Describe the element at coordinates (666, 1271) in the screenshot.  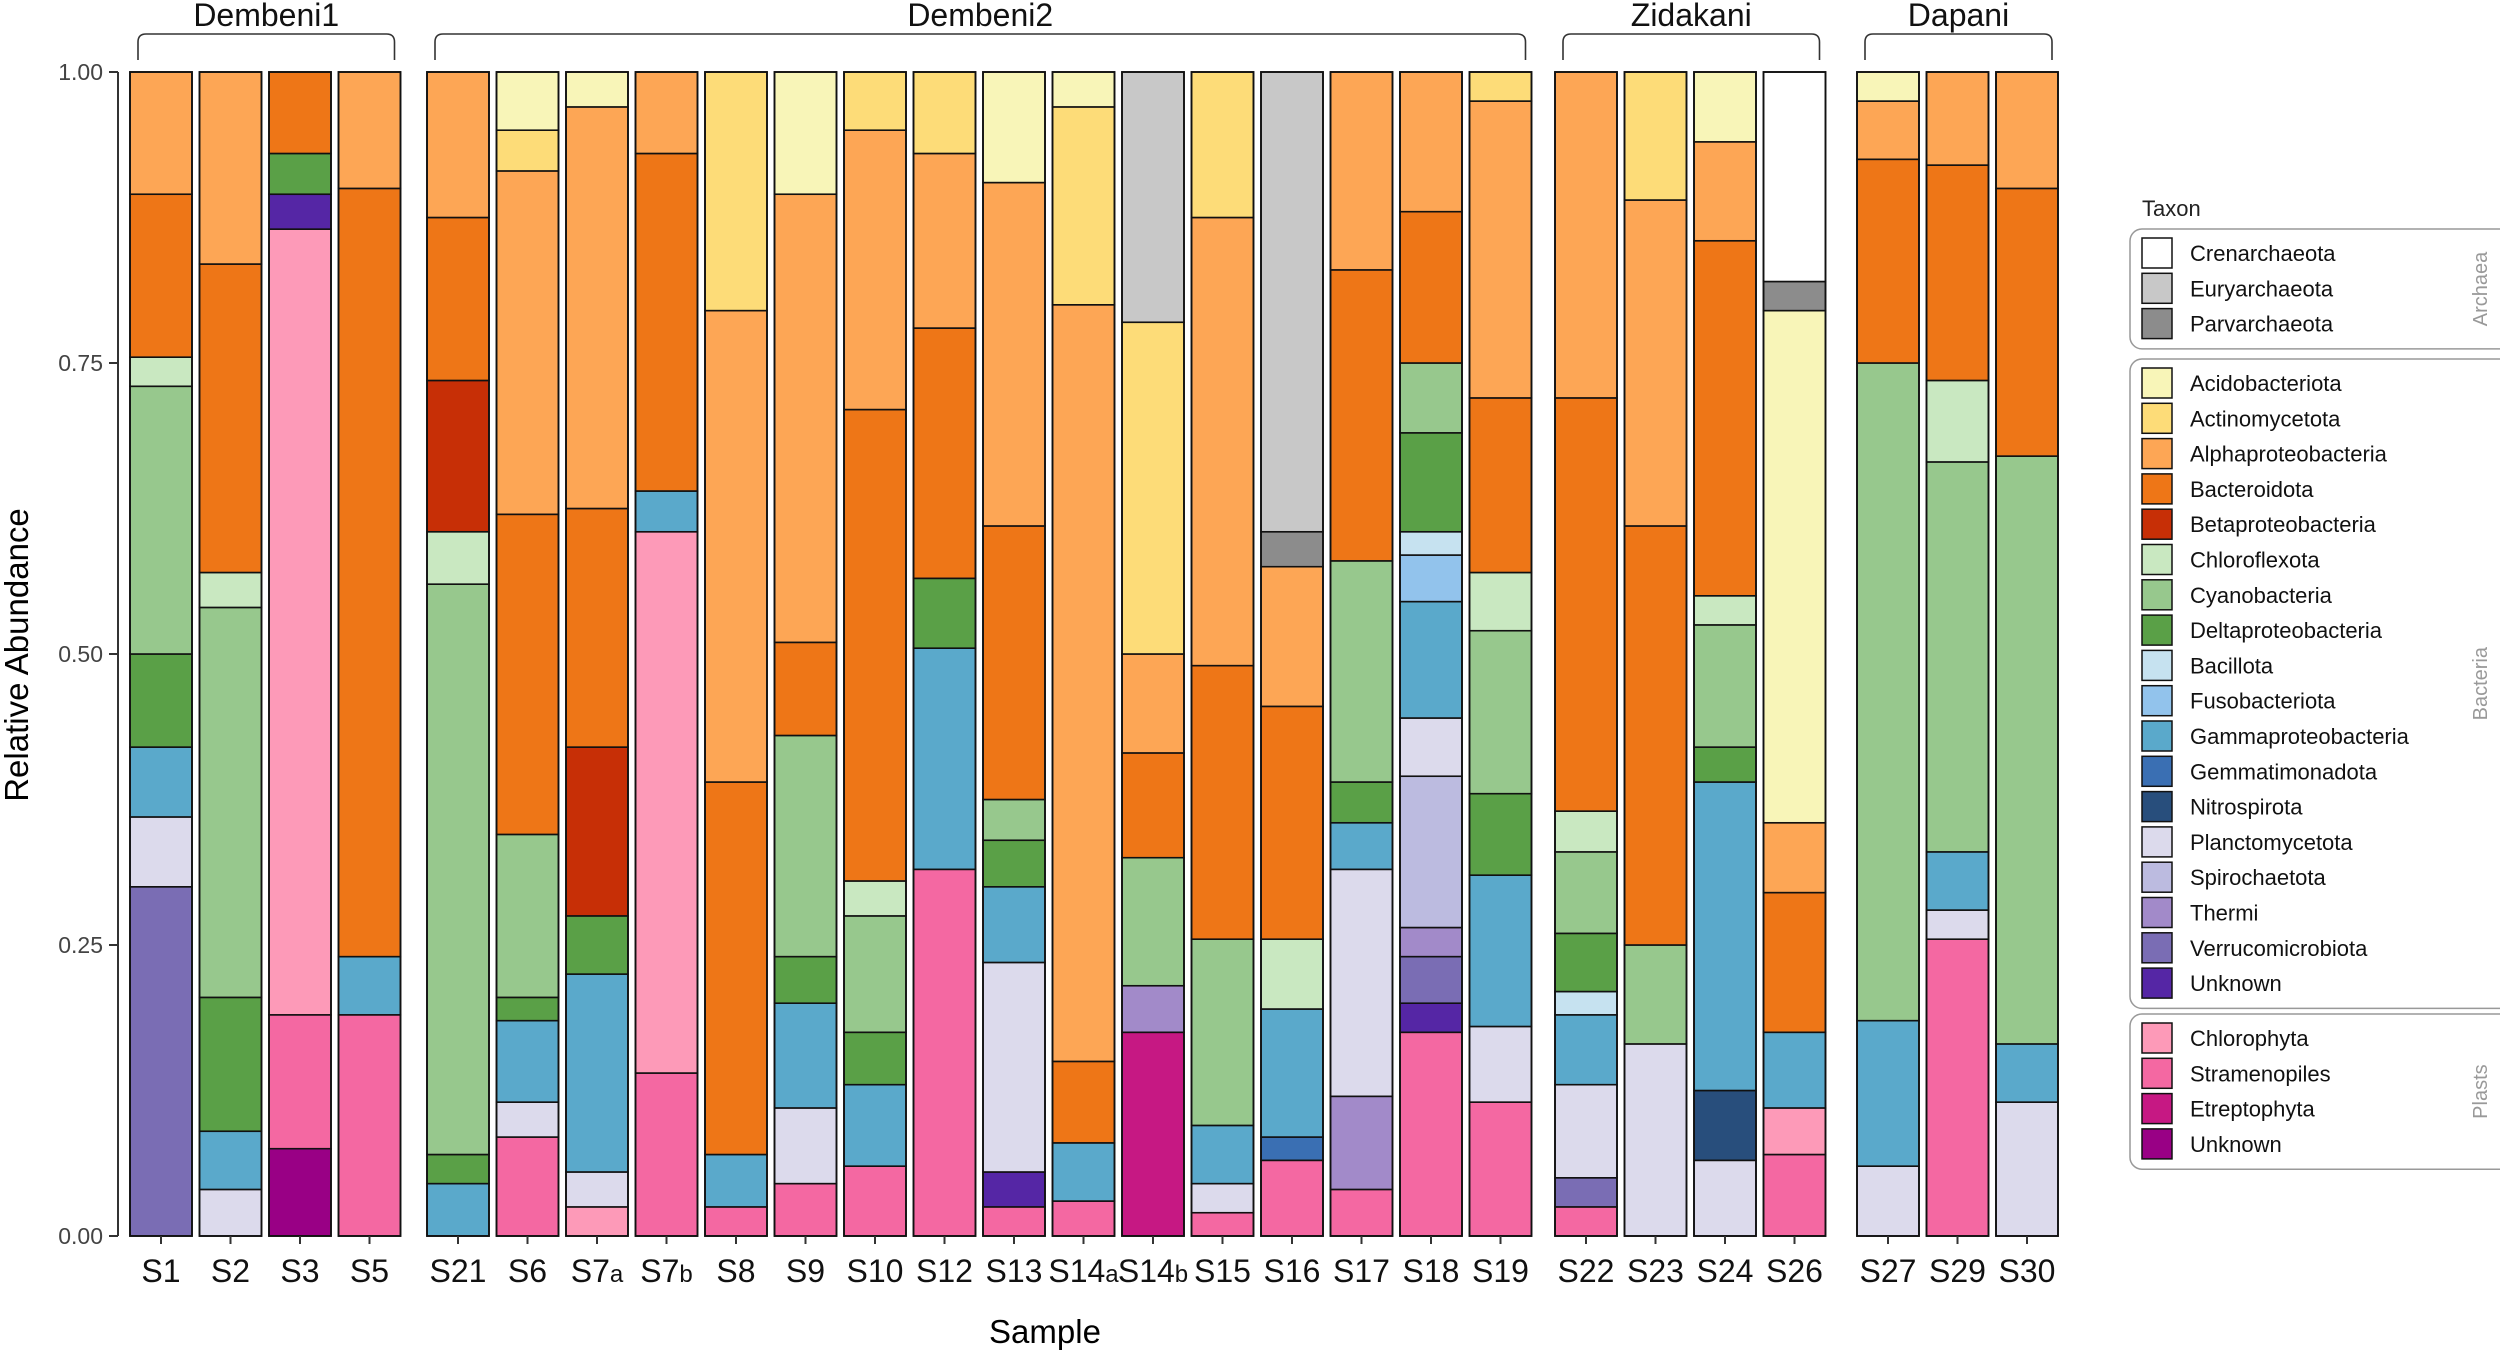
I see `x-tick-label: S7b` at that location.